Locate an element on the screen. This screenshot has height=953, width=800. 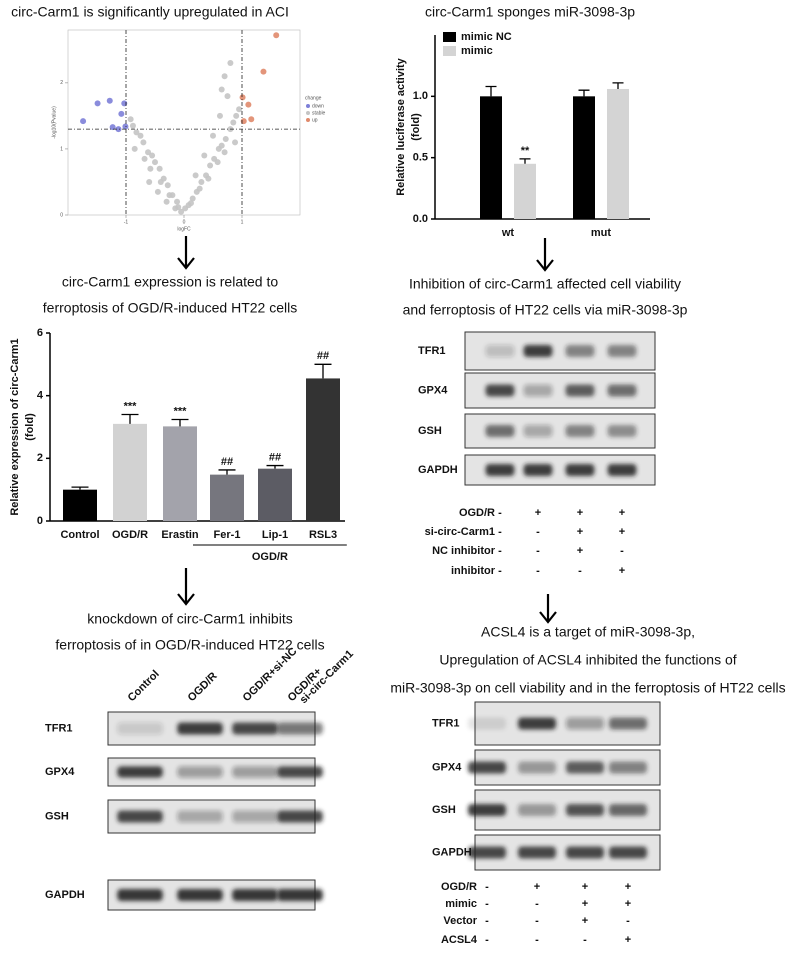
significance: ** is located at coordinates (525, 151).